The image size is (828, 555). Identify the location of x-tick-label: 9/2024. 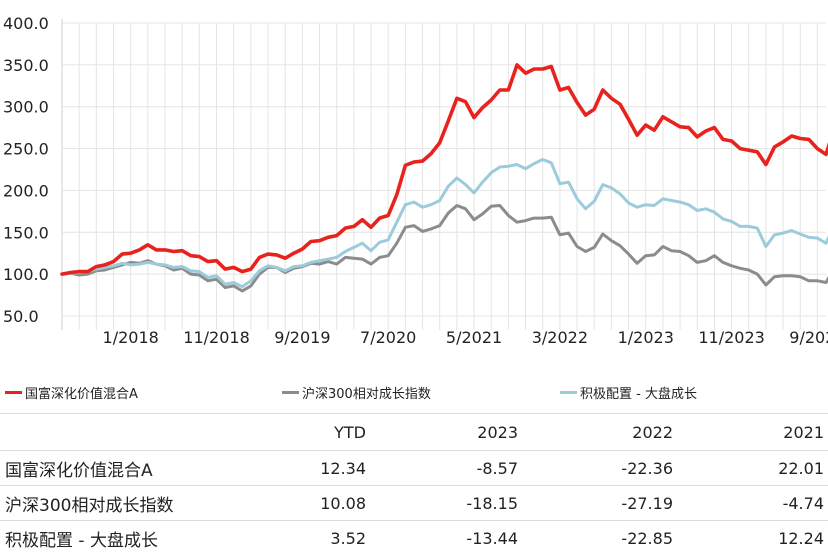
(808, 337).